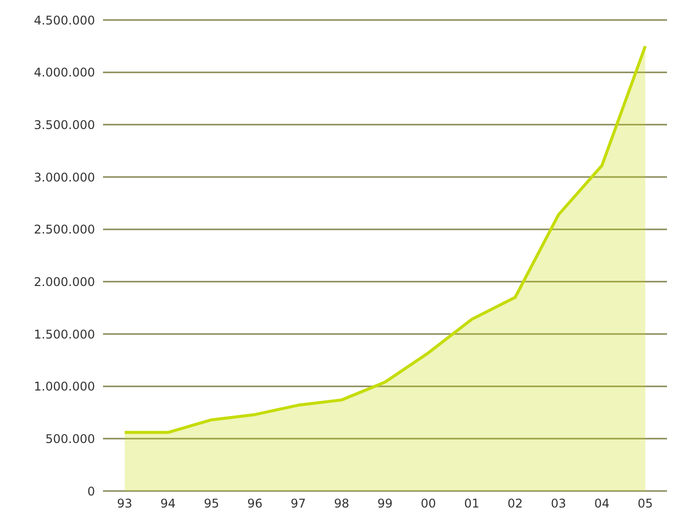 The width and height of the screenshot is (689, 529). Describe the element at coordinates (602, 503) in the screenshot. I see `x-tick-label: 04` at that location.